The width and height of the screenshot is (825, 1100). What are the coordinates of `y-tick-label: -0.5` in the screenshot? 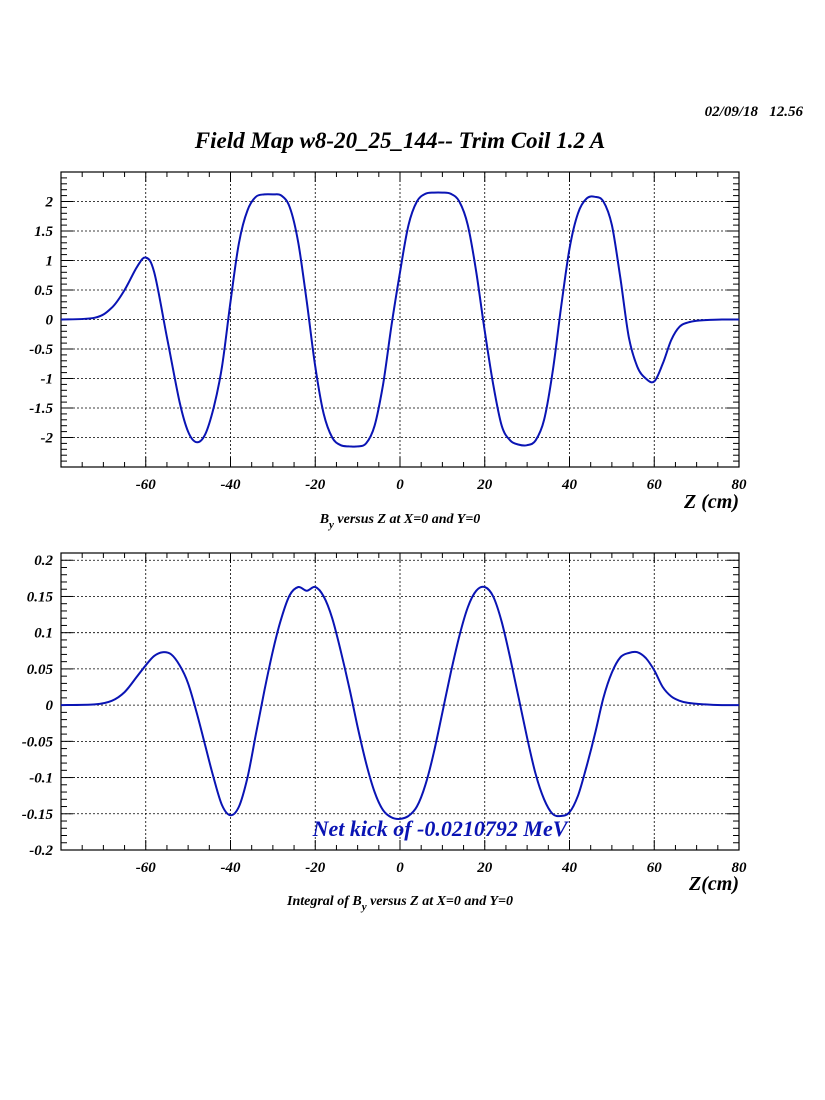 It's located at (41, 350).